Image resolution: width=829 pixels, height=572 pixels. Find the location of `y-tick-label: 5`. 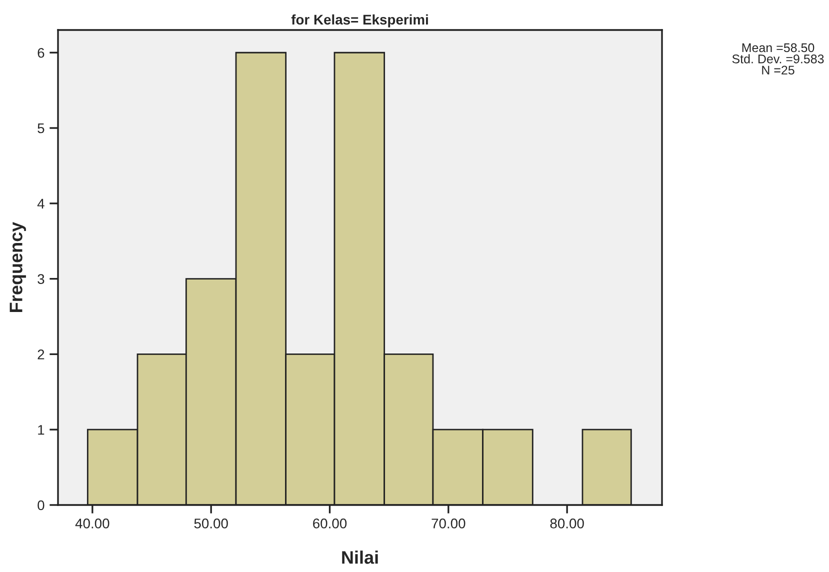

y-tick-label: 5 is located at coordinates (41, 128).